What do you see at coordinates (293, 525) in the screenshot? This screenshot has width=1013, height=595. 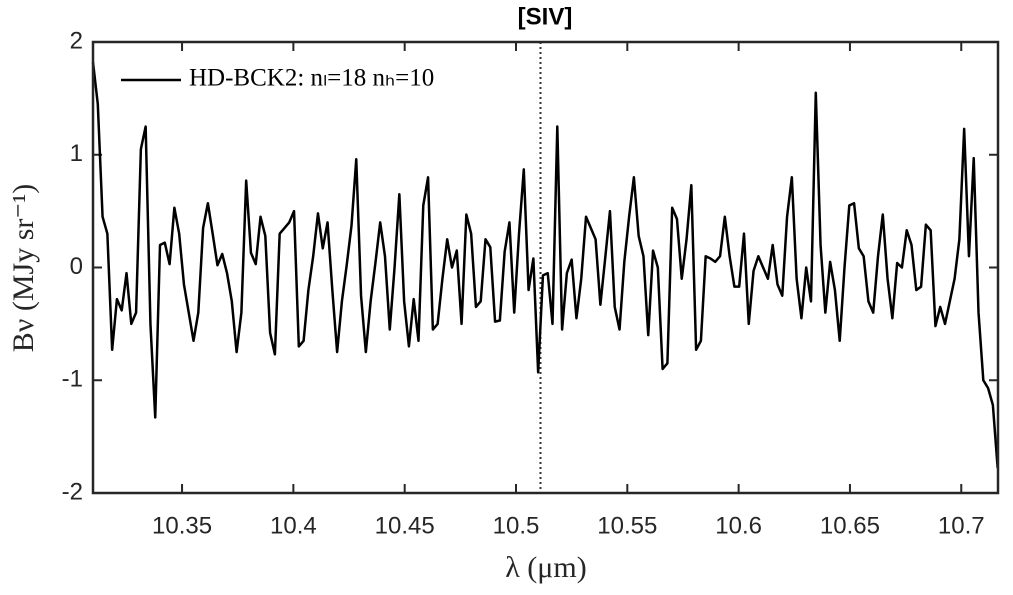 I see `x-tick-label: 10.4` at bounding box center [293, 525].